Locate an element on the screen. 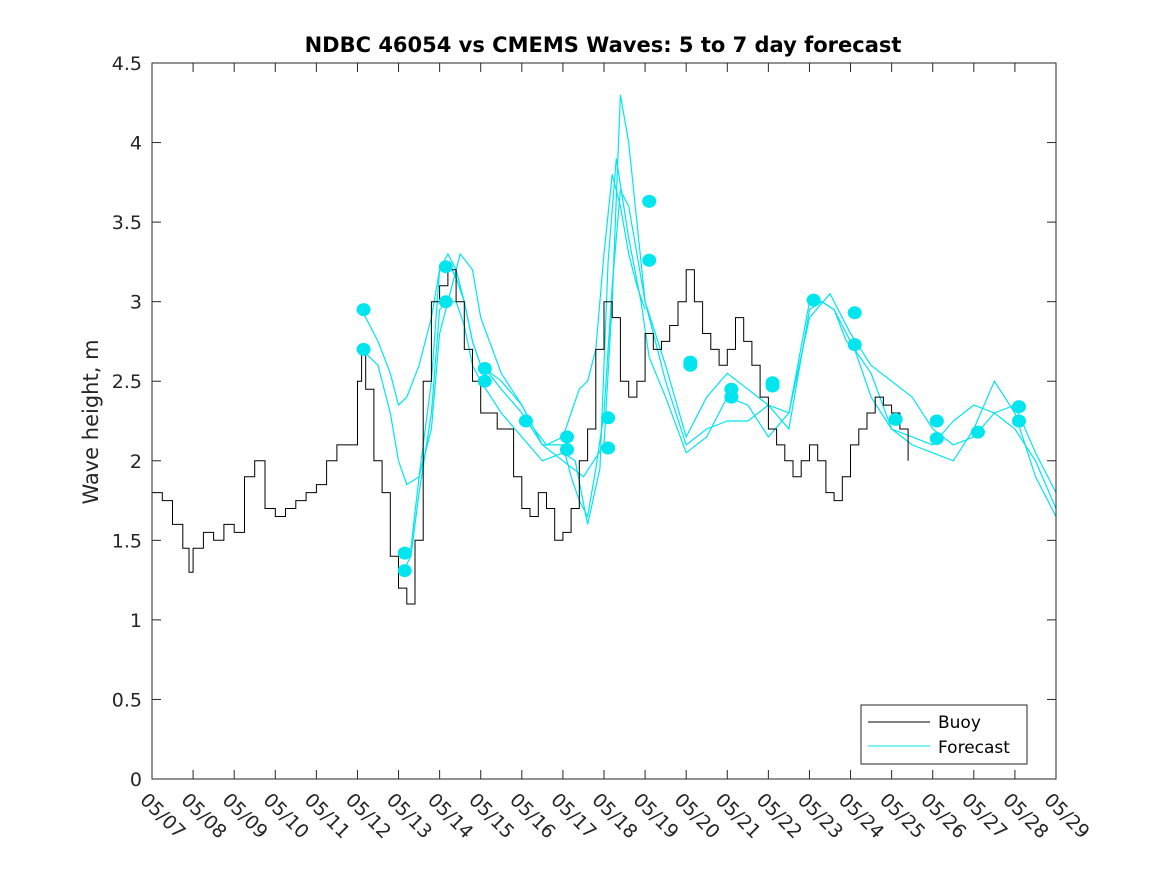 This screenshot has height=875, width=1167. legend-box is located at coordinates (944, 734).